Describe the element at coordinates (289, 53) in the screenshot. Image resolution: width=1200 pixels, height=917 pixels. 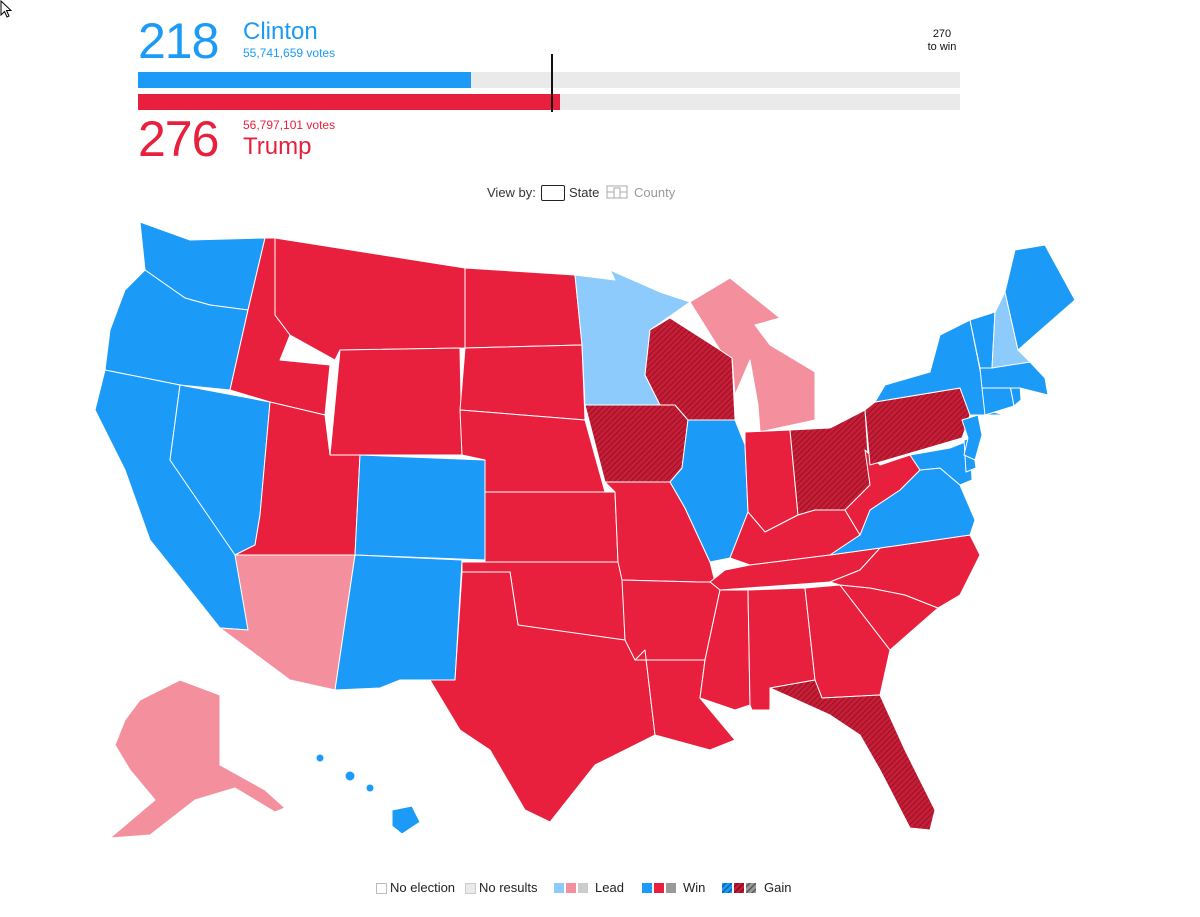
I see `clinton-popular-votes: 55,741,659 votes` at that location.